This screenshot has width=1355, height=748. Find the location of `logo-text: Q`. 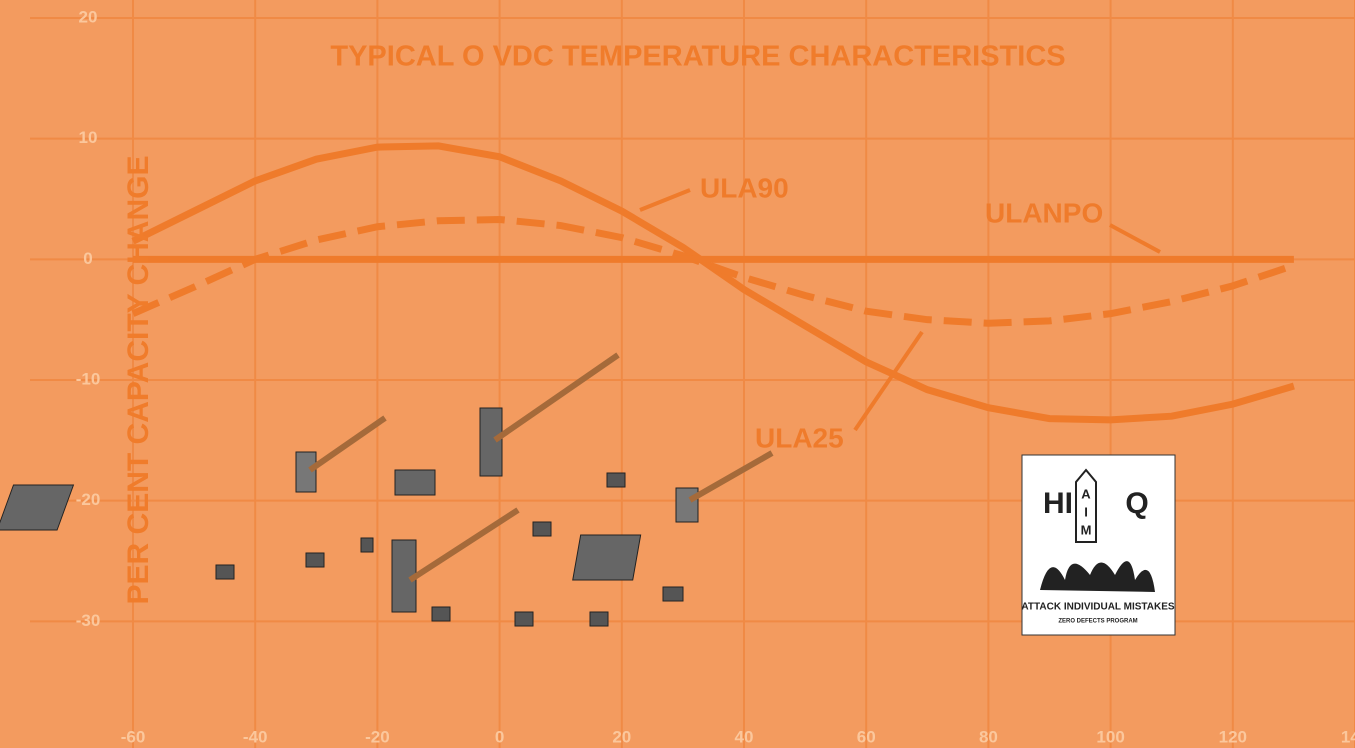

logo-text: Q is located at coordinates (1136, 503).